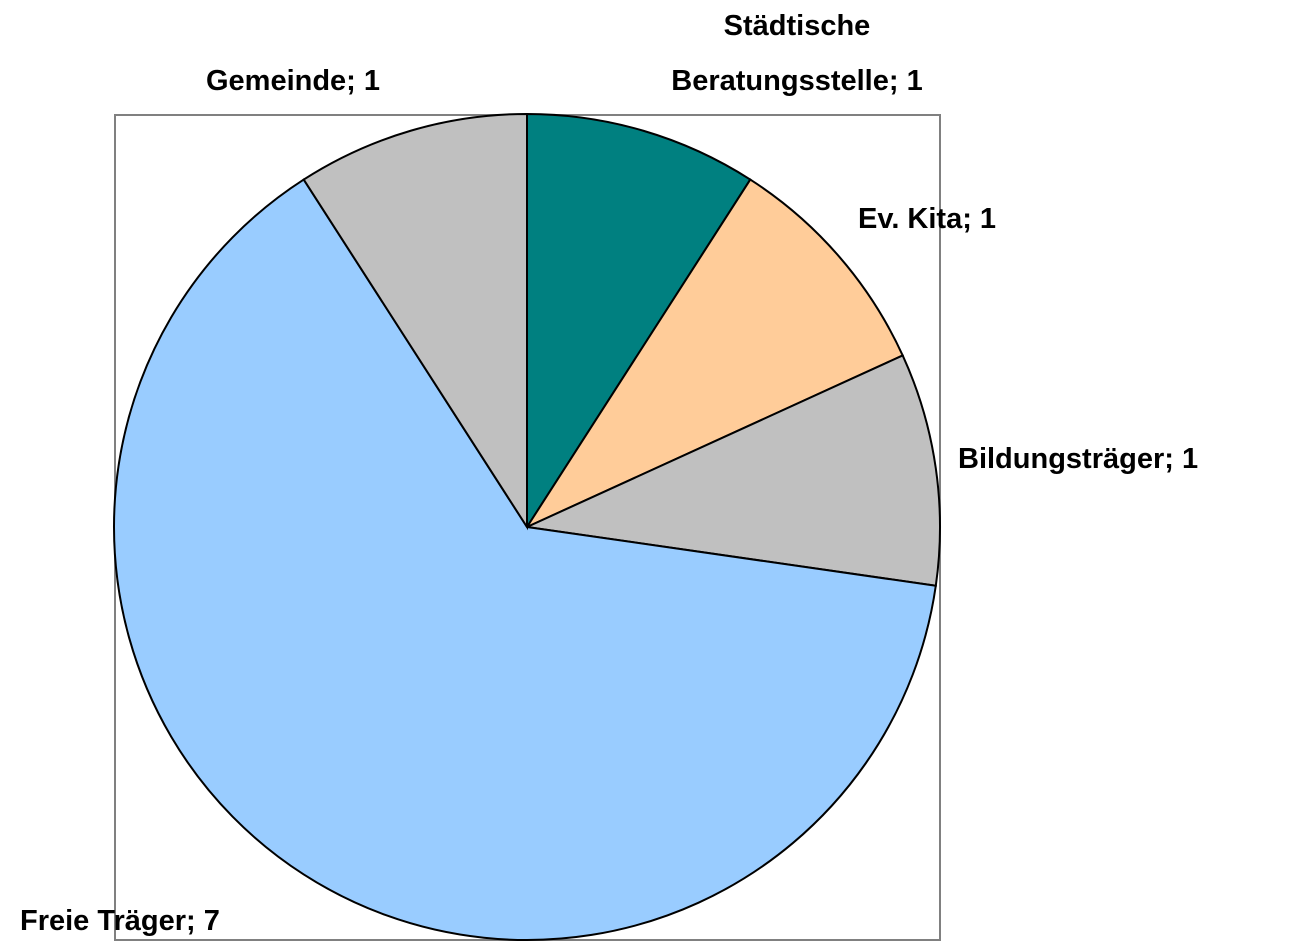 Image resolution: width=1302 pixels, height=950 pixels. I want to click on data-label: Bildungsträger; 1, so click(1078, 459).